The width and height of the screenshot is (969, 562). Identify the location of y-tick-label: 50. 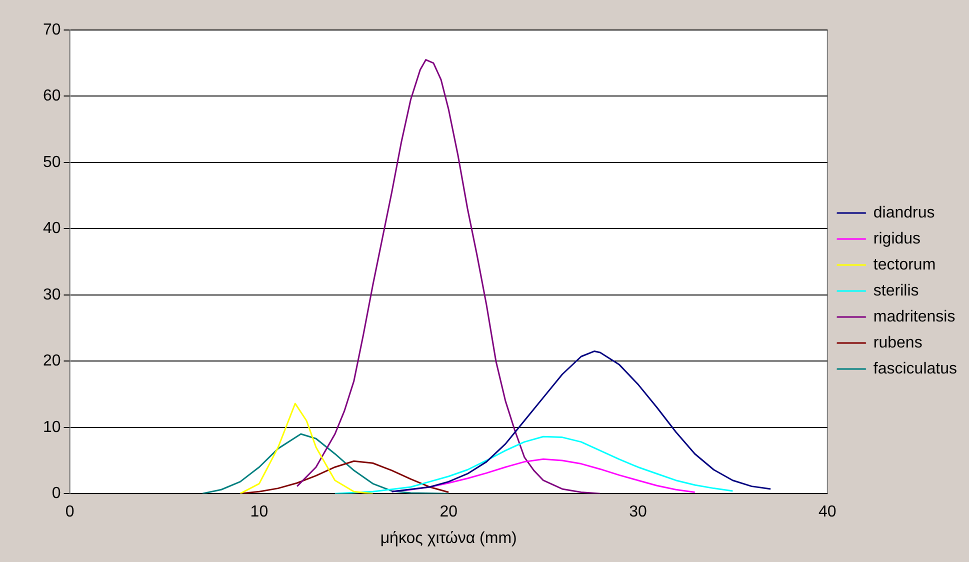
(52, 162).